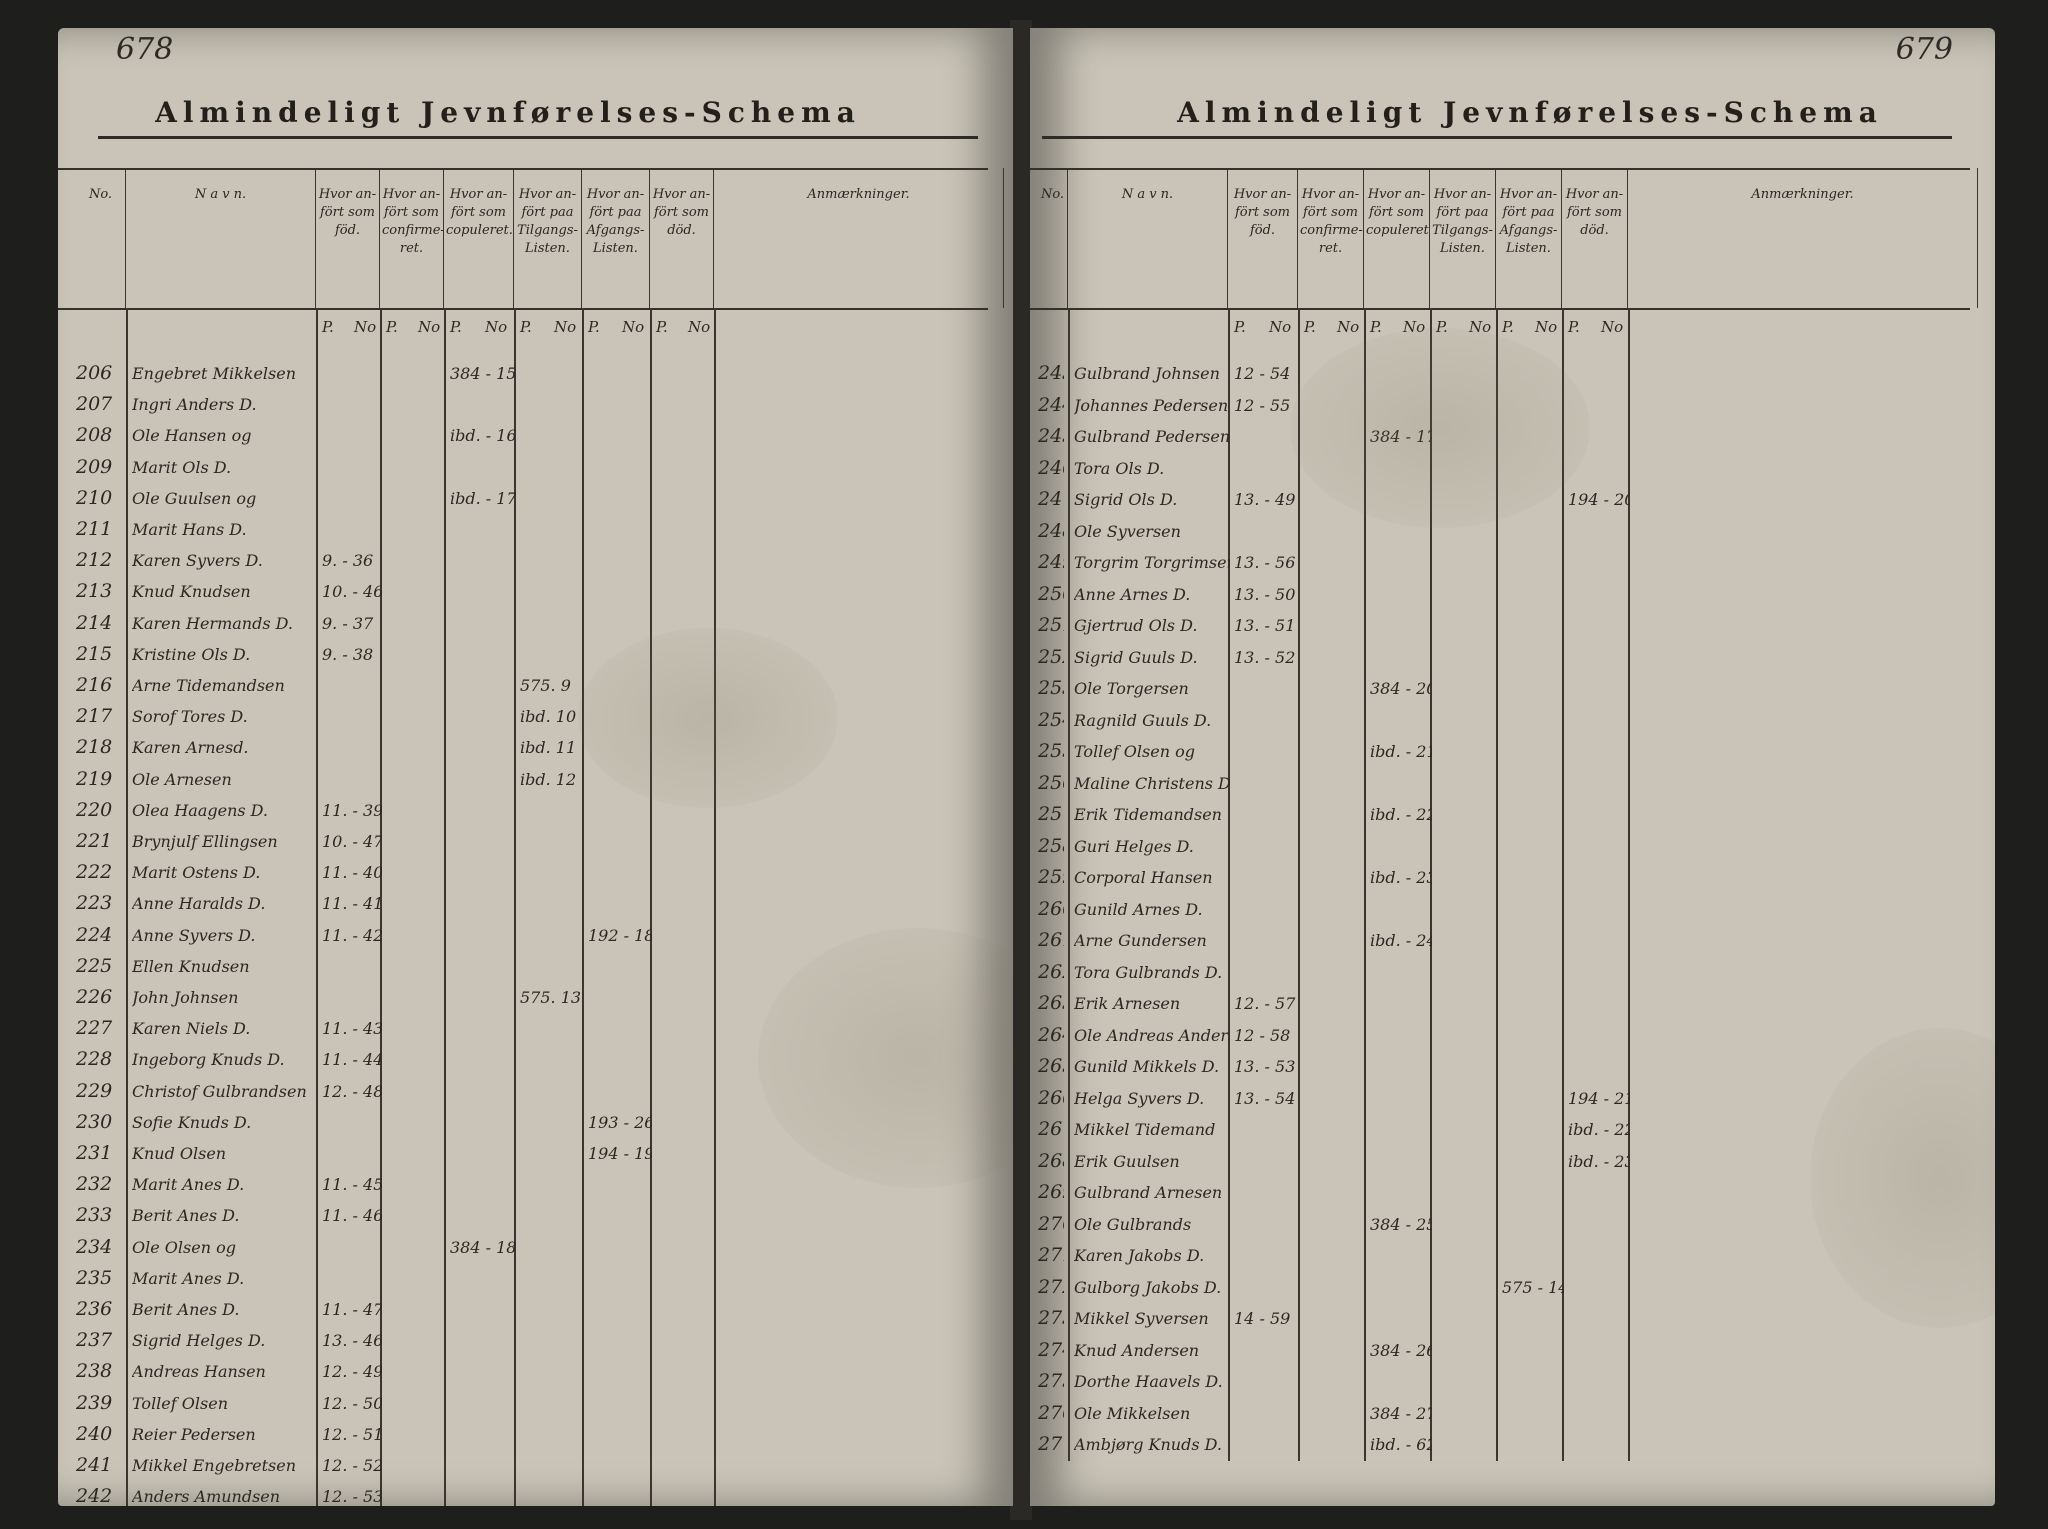 The width and height of the screenshot is (2048, 1529). I want to click on register-row: 267 Mikkel Tidemand ibd. - 22, so click(1500, 1129).